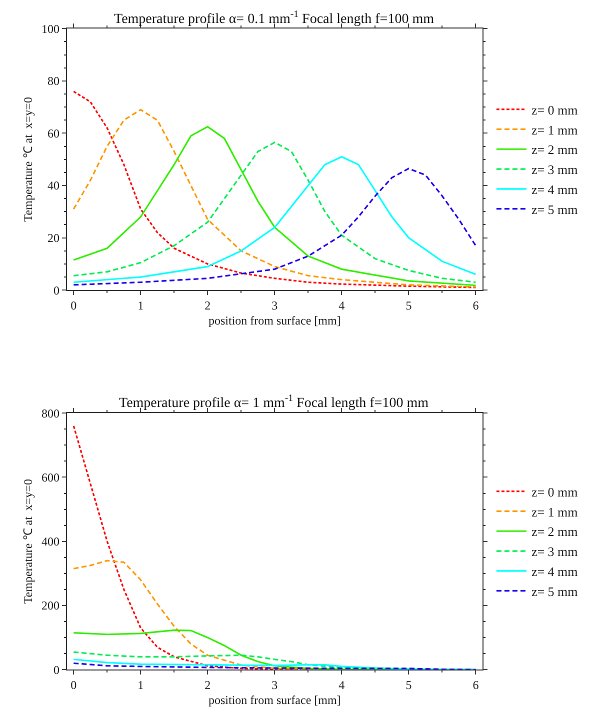 This screenshot has height=713, width=603. Describe the element at coordinates (54, 238) in the screenshot. I see `y-tick-label: 20` at that location.